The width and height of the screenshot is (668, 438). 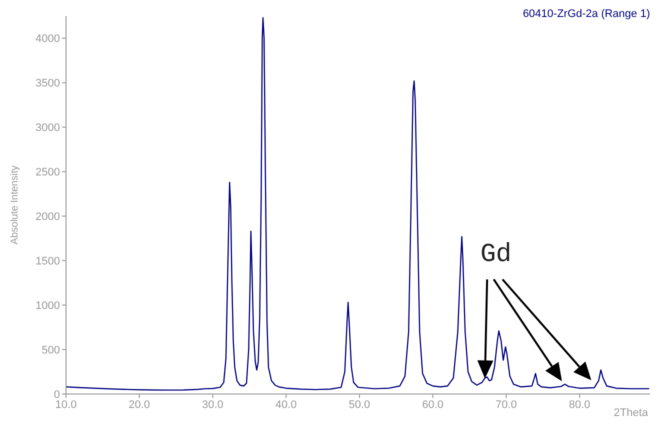 What do you see at coordinates (496, 254) in the screenshot?
I see `annotation: Gd` at bounding box center [496, 254].